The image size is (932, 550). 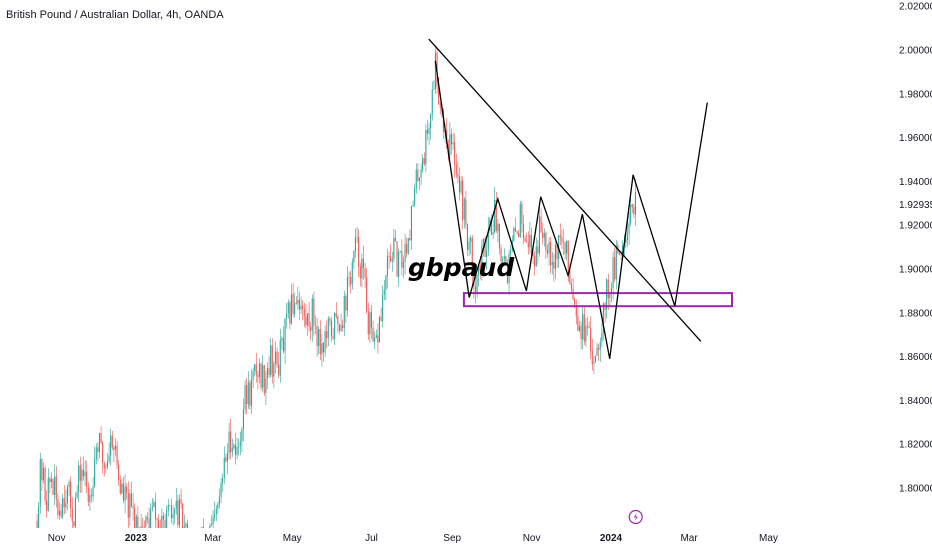 What do you see at coordinates (57, 538) in the screenshot?
I see `x-tick-label: Nov` at bounding box center [57, 538].